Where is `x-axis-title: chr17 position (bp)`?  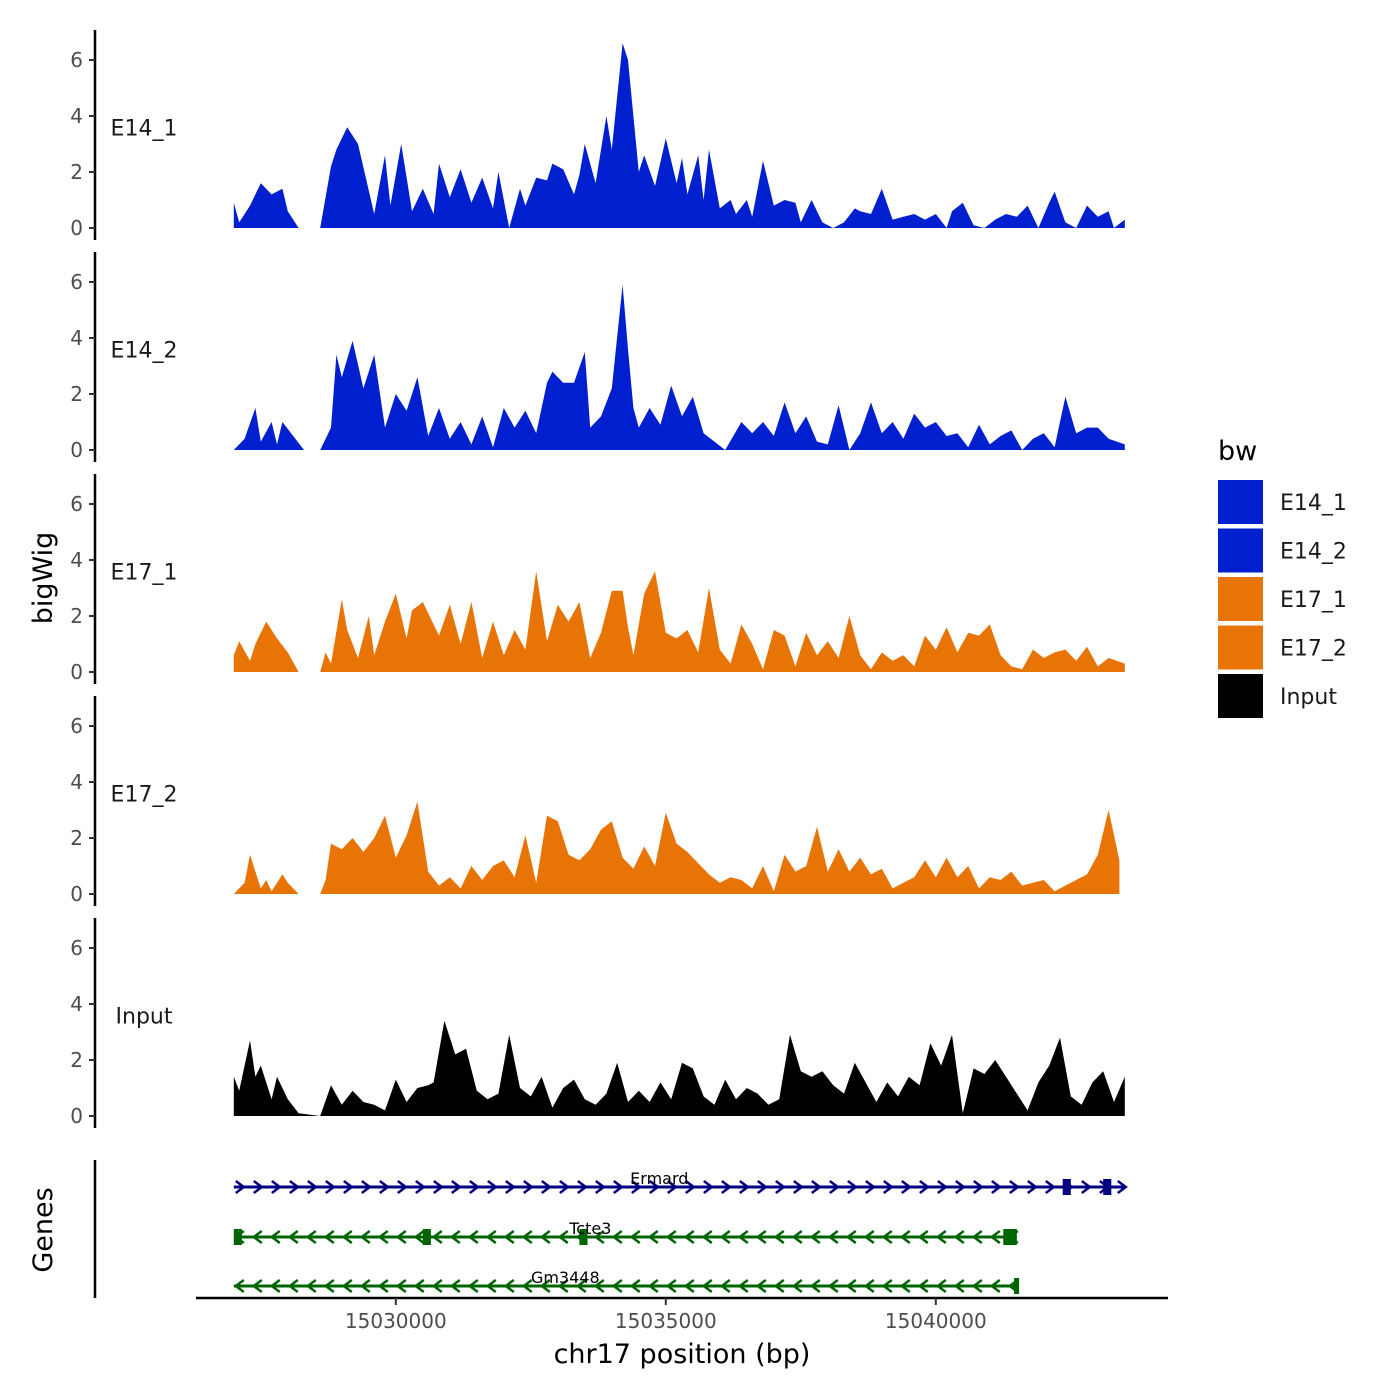
x-axis-title: chr17 position (bp) is located at coordinates (682, 1354).